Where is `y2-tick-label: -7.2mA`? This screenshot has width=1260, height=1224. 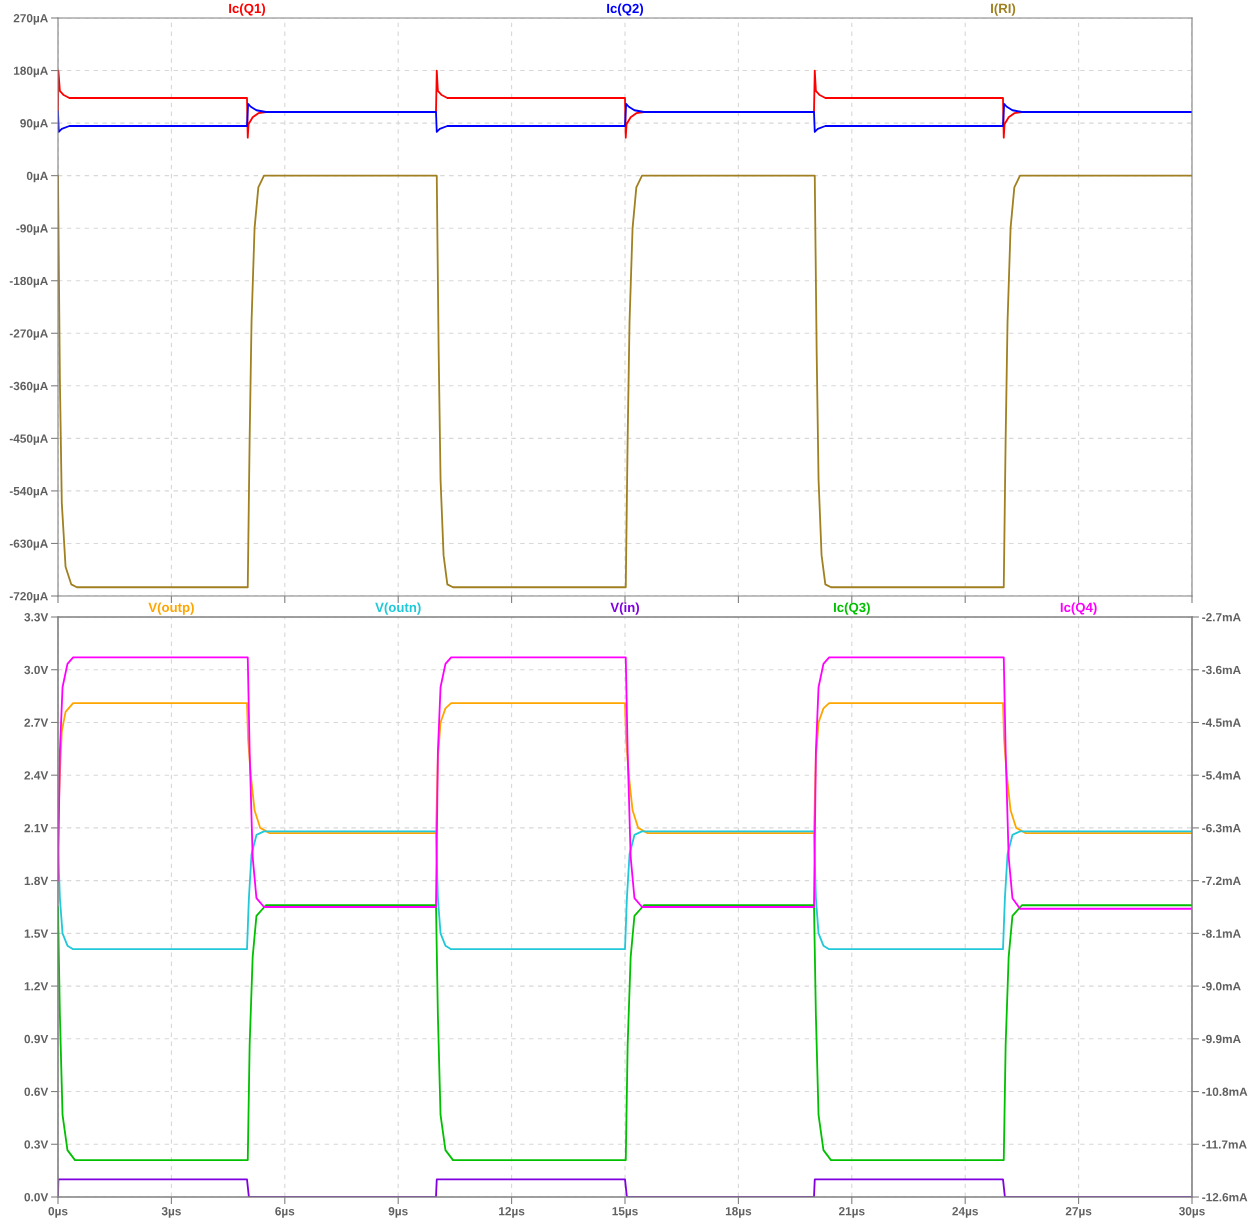 y2-tick-label: -7.2mA is located at coordinates (1221, 880).